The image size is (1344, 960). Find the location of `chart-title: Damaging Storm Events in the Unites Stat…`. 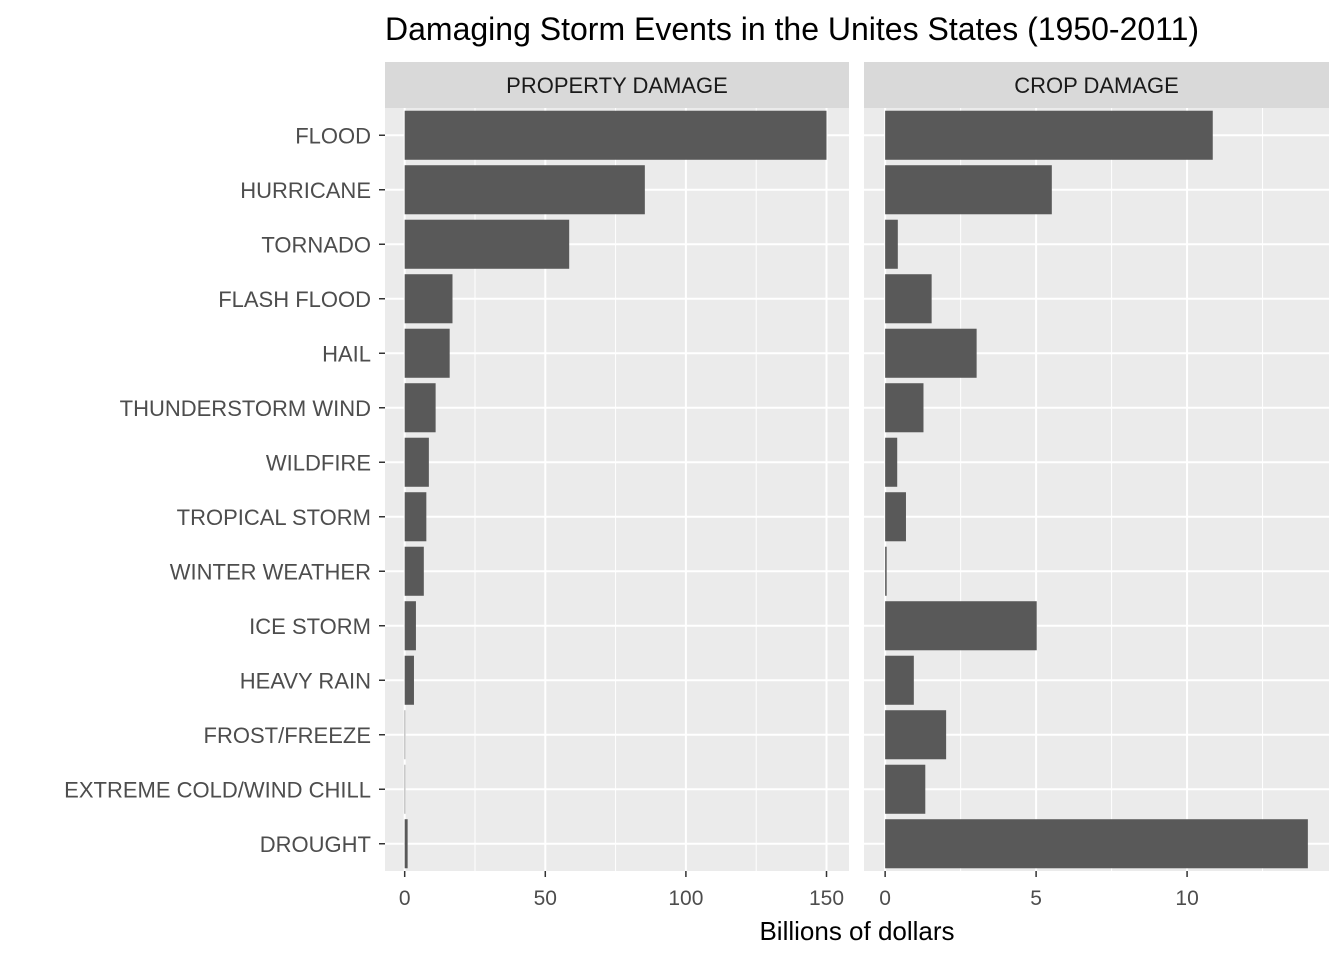

chart-title: Damaging Storm Events in the Unites Stat… is located at coordinates (792, 29).